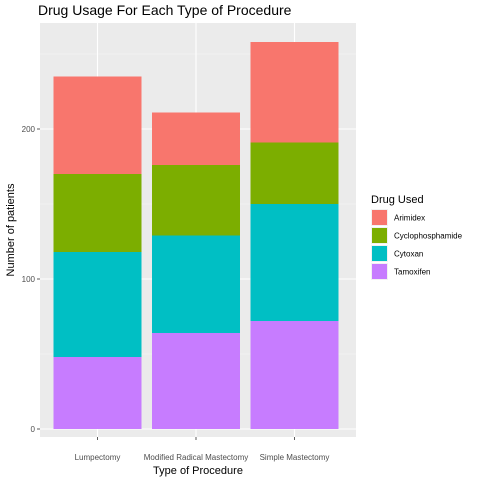 Image resolution: width=480 pixels, height=480 pixels. What do you see at coordinates (397, 200) in the screenshot?
I see `legend-title: Drug Used` at bounding box center [397, 200].